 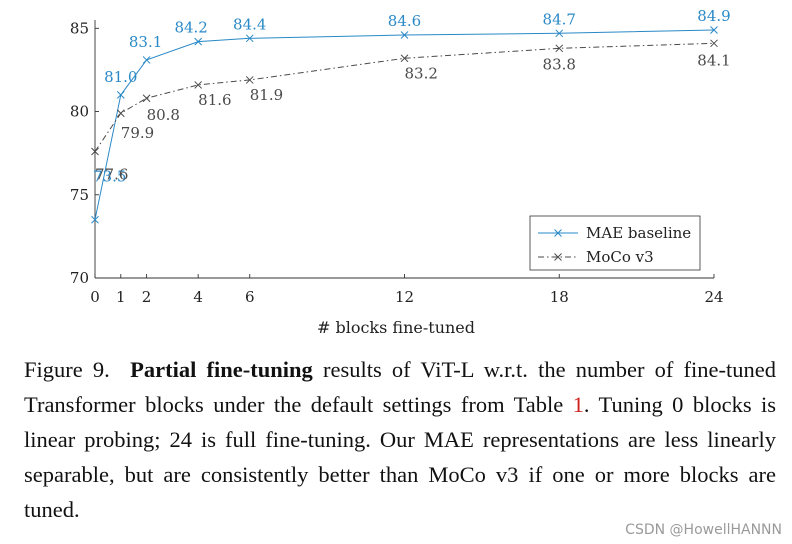 What do you see at coordinates (111, 174) in the screenshot?
I see `data-label: 77.6` at bounding box center [111, 174].